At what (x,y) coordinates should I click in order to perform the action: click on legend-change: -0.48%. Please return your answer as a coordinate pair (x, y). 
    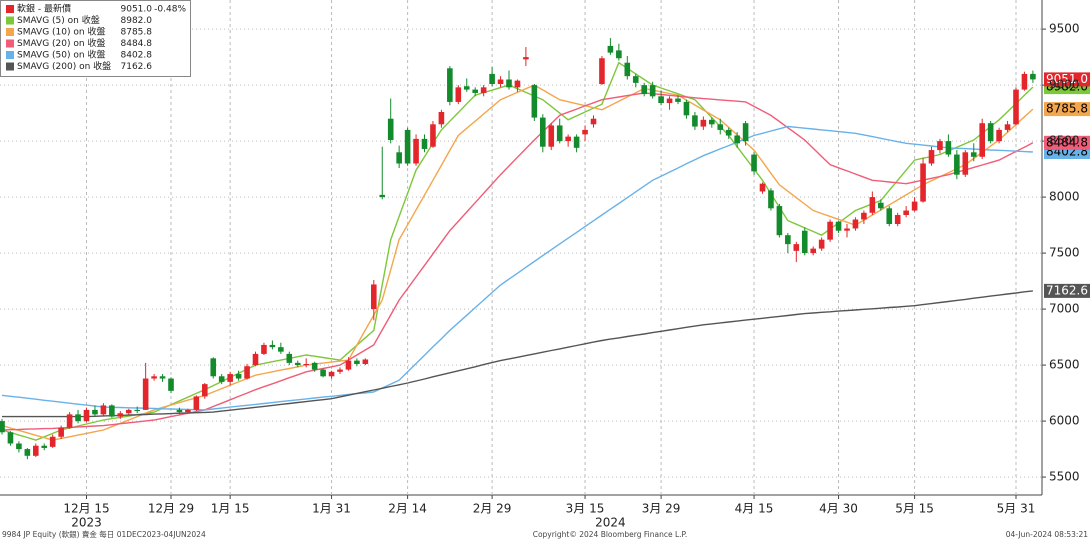
    Looking at the image, I should click on (170, 10).